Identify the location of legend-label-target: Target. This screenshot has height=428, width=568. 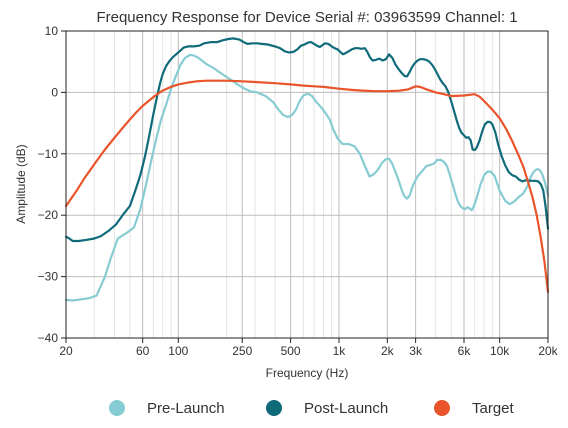
(493, 408).